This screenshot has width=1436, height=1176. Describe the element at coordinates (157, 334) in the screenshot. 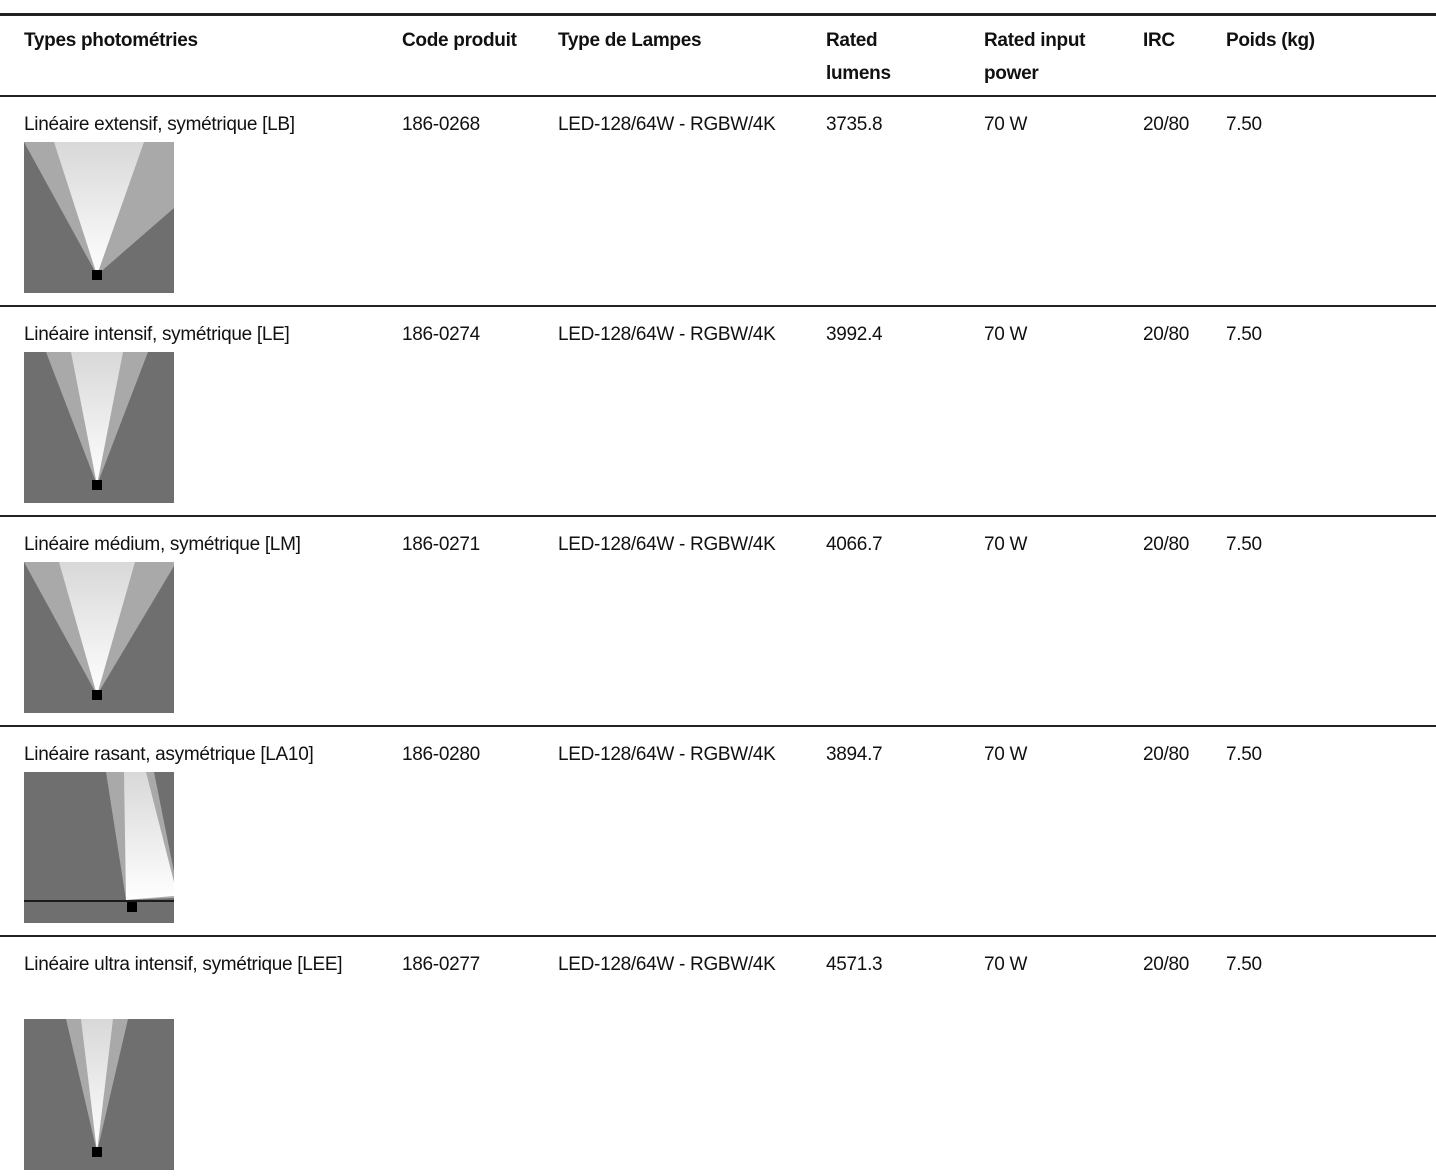

I see `table-cell: Linéaire intensif, symétrique [LE]` at that location.